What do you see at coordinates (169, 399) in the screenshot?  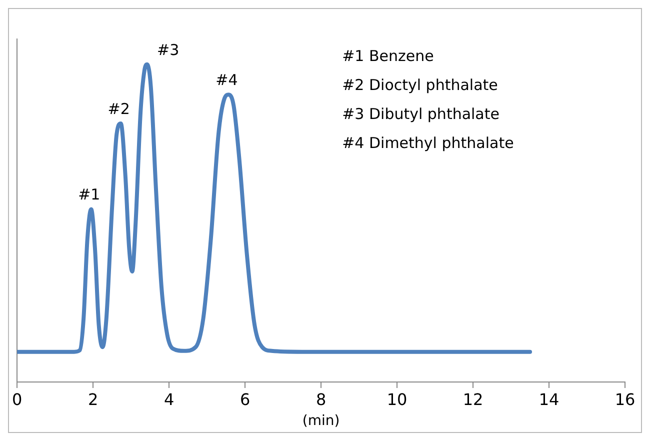 I see `x-tick-label: 4` at bounding box center [169, 399].